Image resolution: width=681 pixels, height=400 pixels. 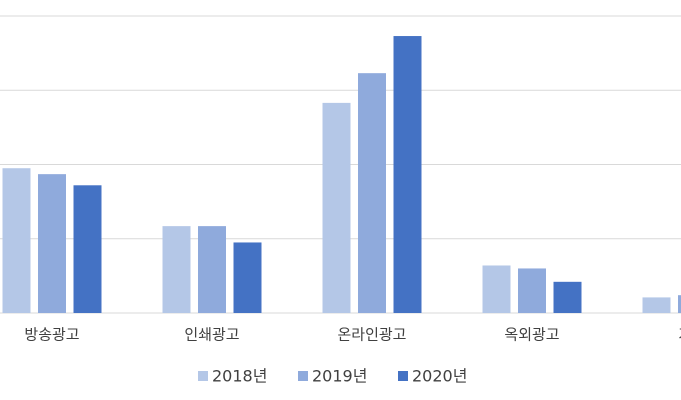 I want to click on x-tick-label: 기타, so click(x=679, y=335).